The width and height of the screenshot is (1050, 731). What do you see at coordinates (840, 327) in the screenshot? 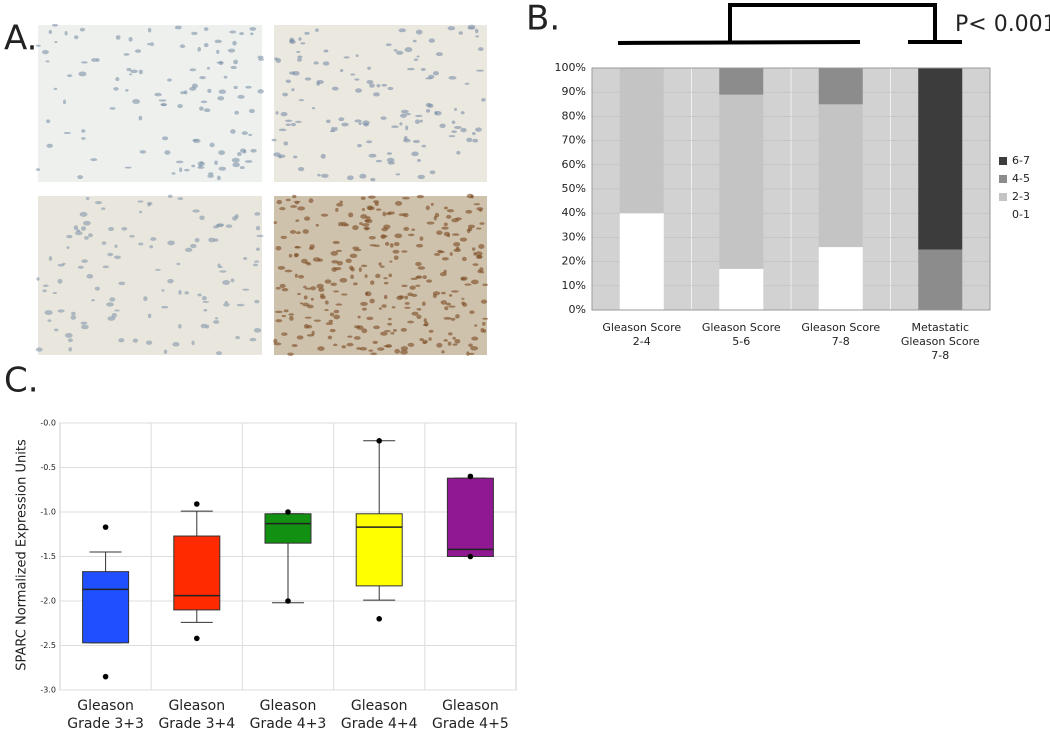
I see `x-tick-label: Gleason Score` at bounding box center [840, 327].